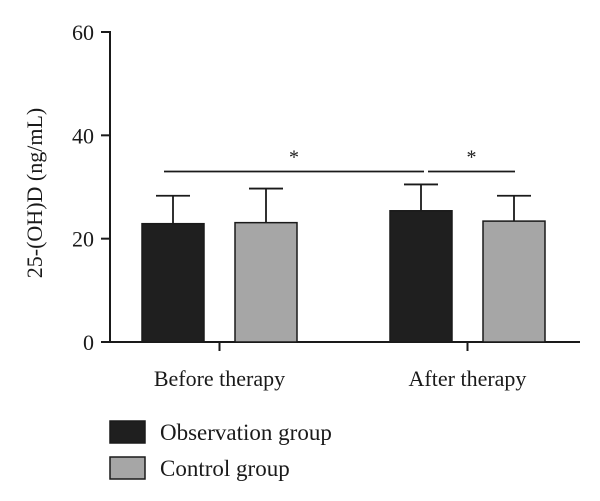 The width and height of the screenshot is (600, 501). Describe the element at coordinates (219, 378) in the screenshot. I see `x-tick-label: Before therapy` at that location.